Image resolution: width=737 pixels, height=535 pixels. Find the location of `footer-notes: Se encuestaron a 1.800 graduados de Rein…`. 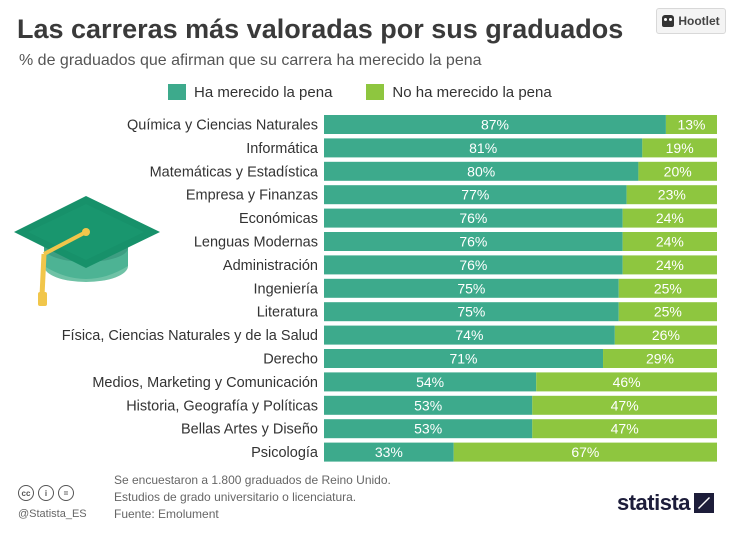

footer-notes: Se encuestaron a 1.800 graduados de Rein… is located at coordinates (252, 497).